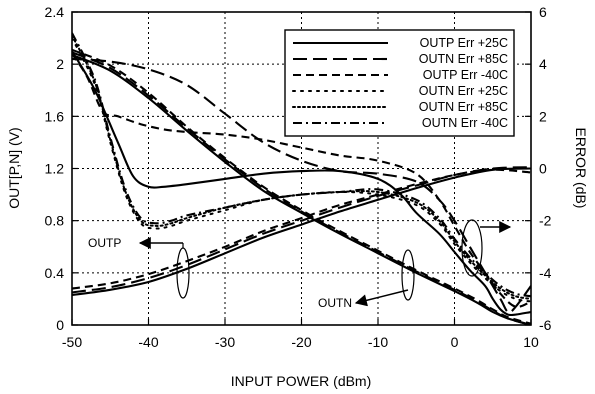  I want to click on legend-label: OUTP Err +25C, so click(464, 43).